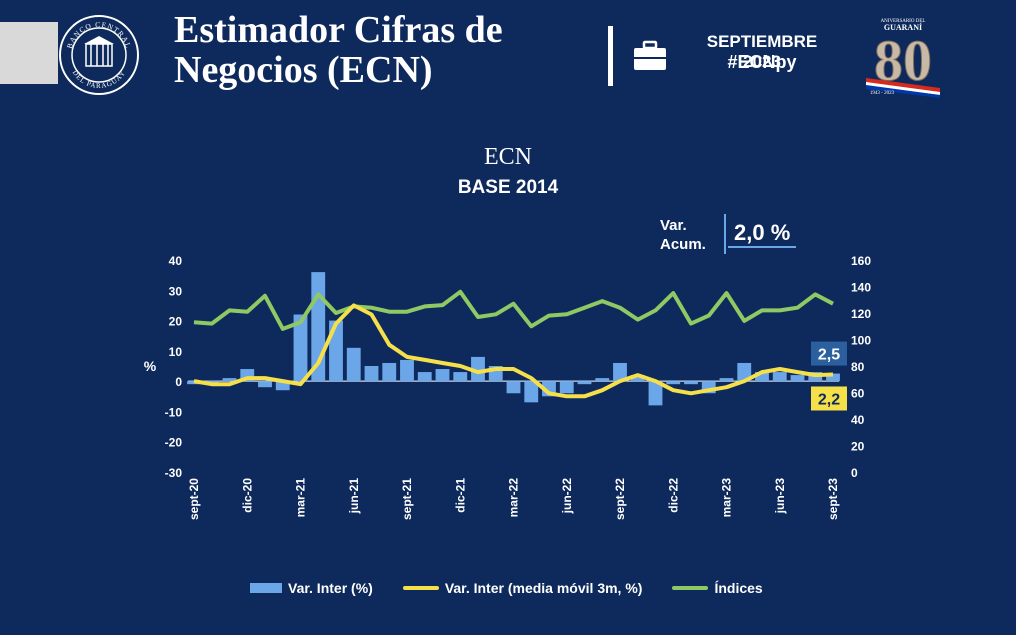 This screenshot has width=1016, height=635. Describe the element at coordinates (99, 55) in the screenshot. I see `bank-seal-logo: BANCO CENTRAL DEL PARAGUAY` at that location.